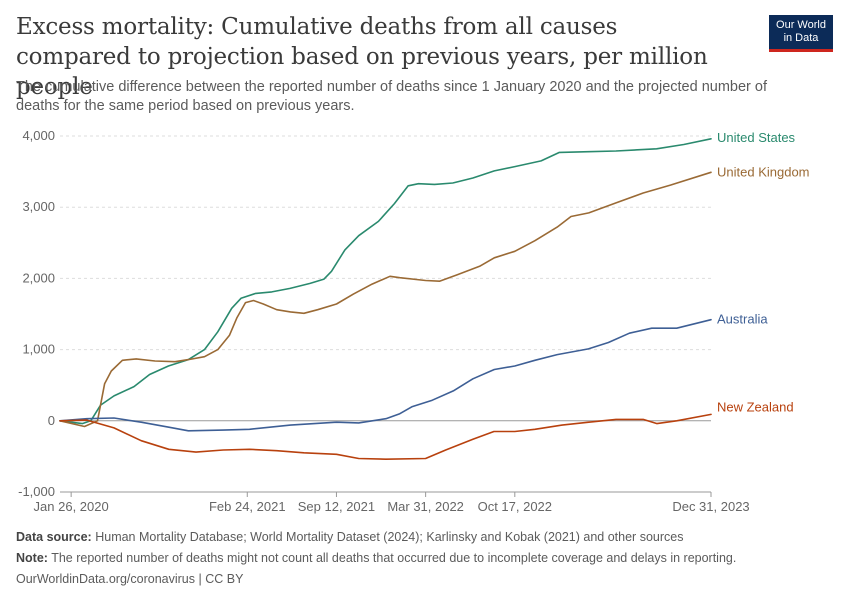 The height and width of the screenshot is (600, 850). I want to click on x-tick-label: Dec 31, 2023, so click(710, 506).